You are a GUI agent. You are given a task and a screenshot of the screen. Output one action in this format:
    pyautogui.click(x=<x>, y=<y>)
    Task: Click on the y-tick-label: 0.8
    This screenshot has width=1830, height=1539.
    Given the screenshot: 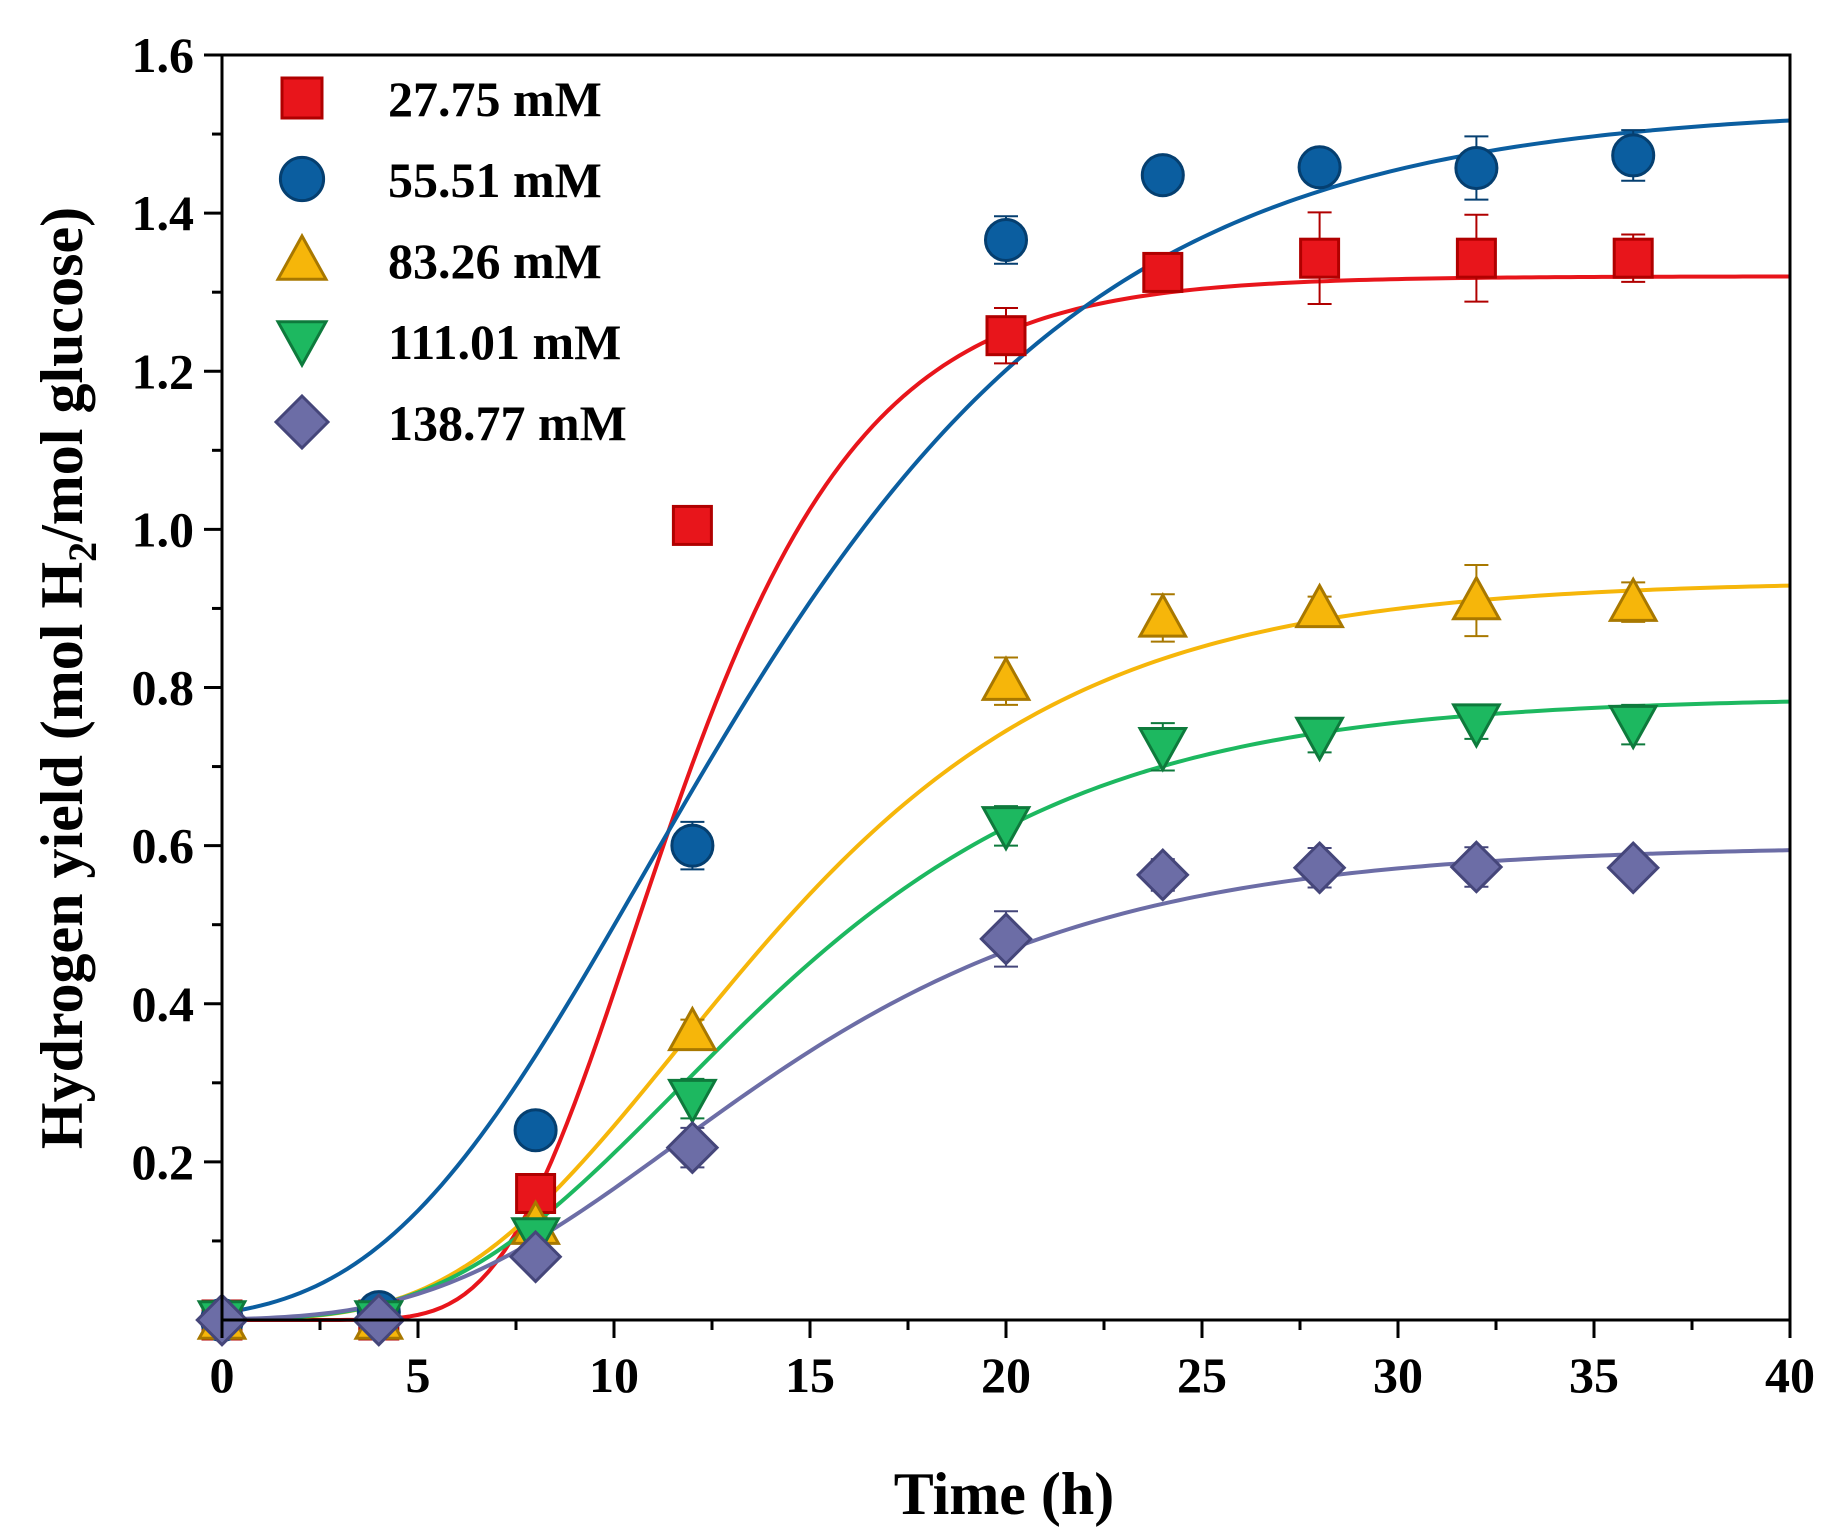 What is the action you would take?
    pyautogui.click(x=163, y=688)
    